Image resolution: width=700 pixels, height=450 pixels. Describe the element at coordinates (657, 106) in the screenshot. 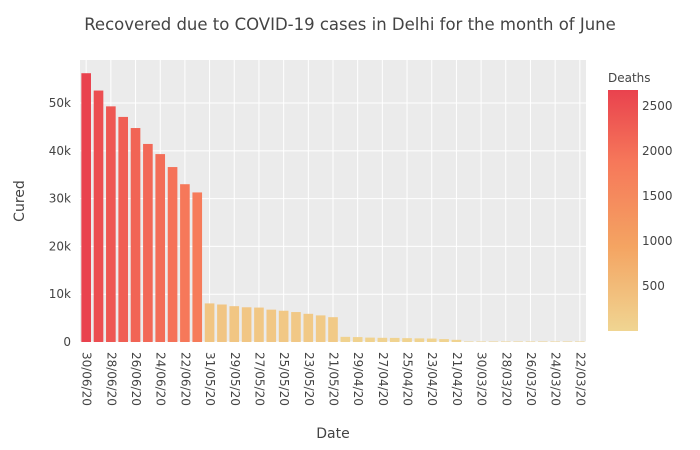

I see `colorbar-tick-label: 2500` at that location.